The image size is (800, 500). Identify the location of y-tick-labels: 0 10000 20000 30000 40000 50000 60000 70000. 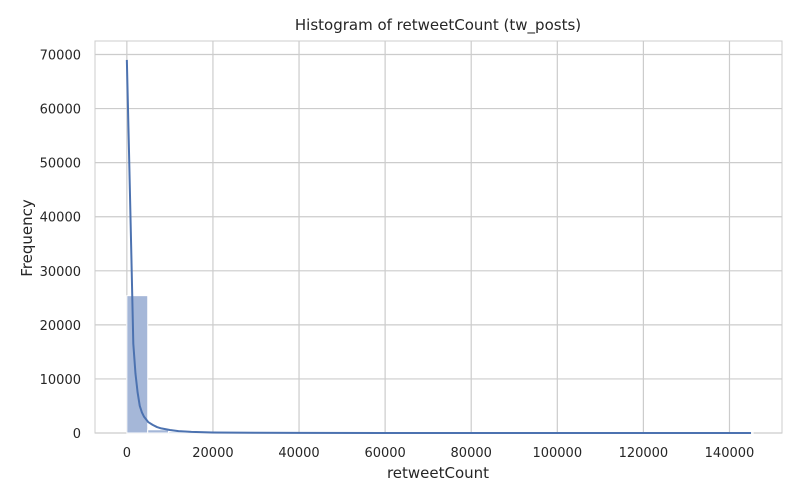
(60, 245).